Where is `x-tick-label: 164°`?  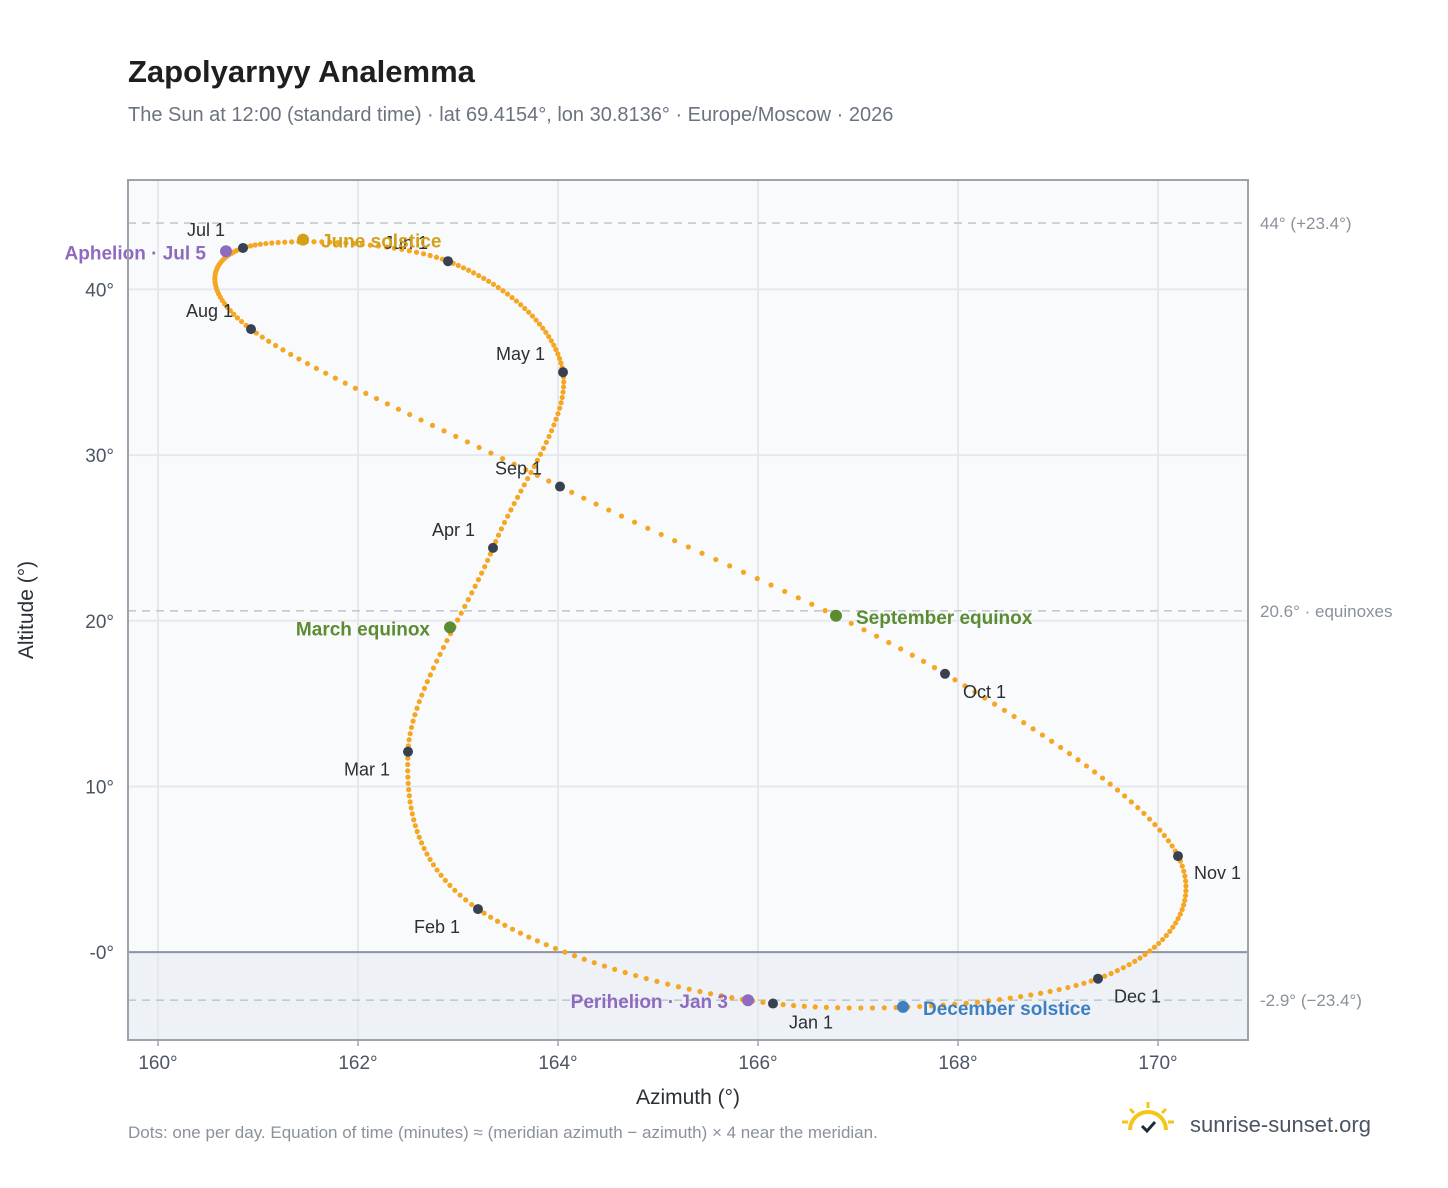
x-tick-label: 164° is located at coordinates (557, 1063).